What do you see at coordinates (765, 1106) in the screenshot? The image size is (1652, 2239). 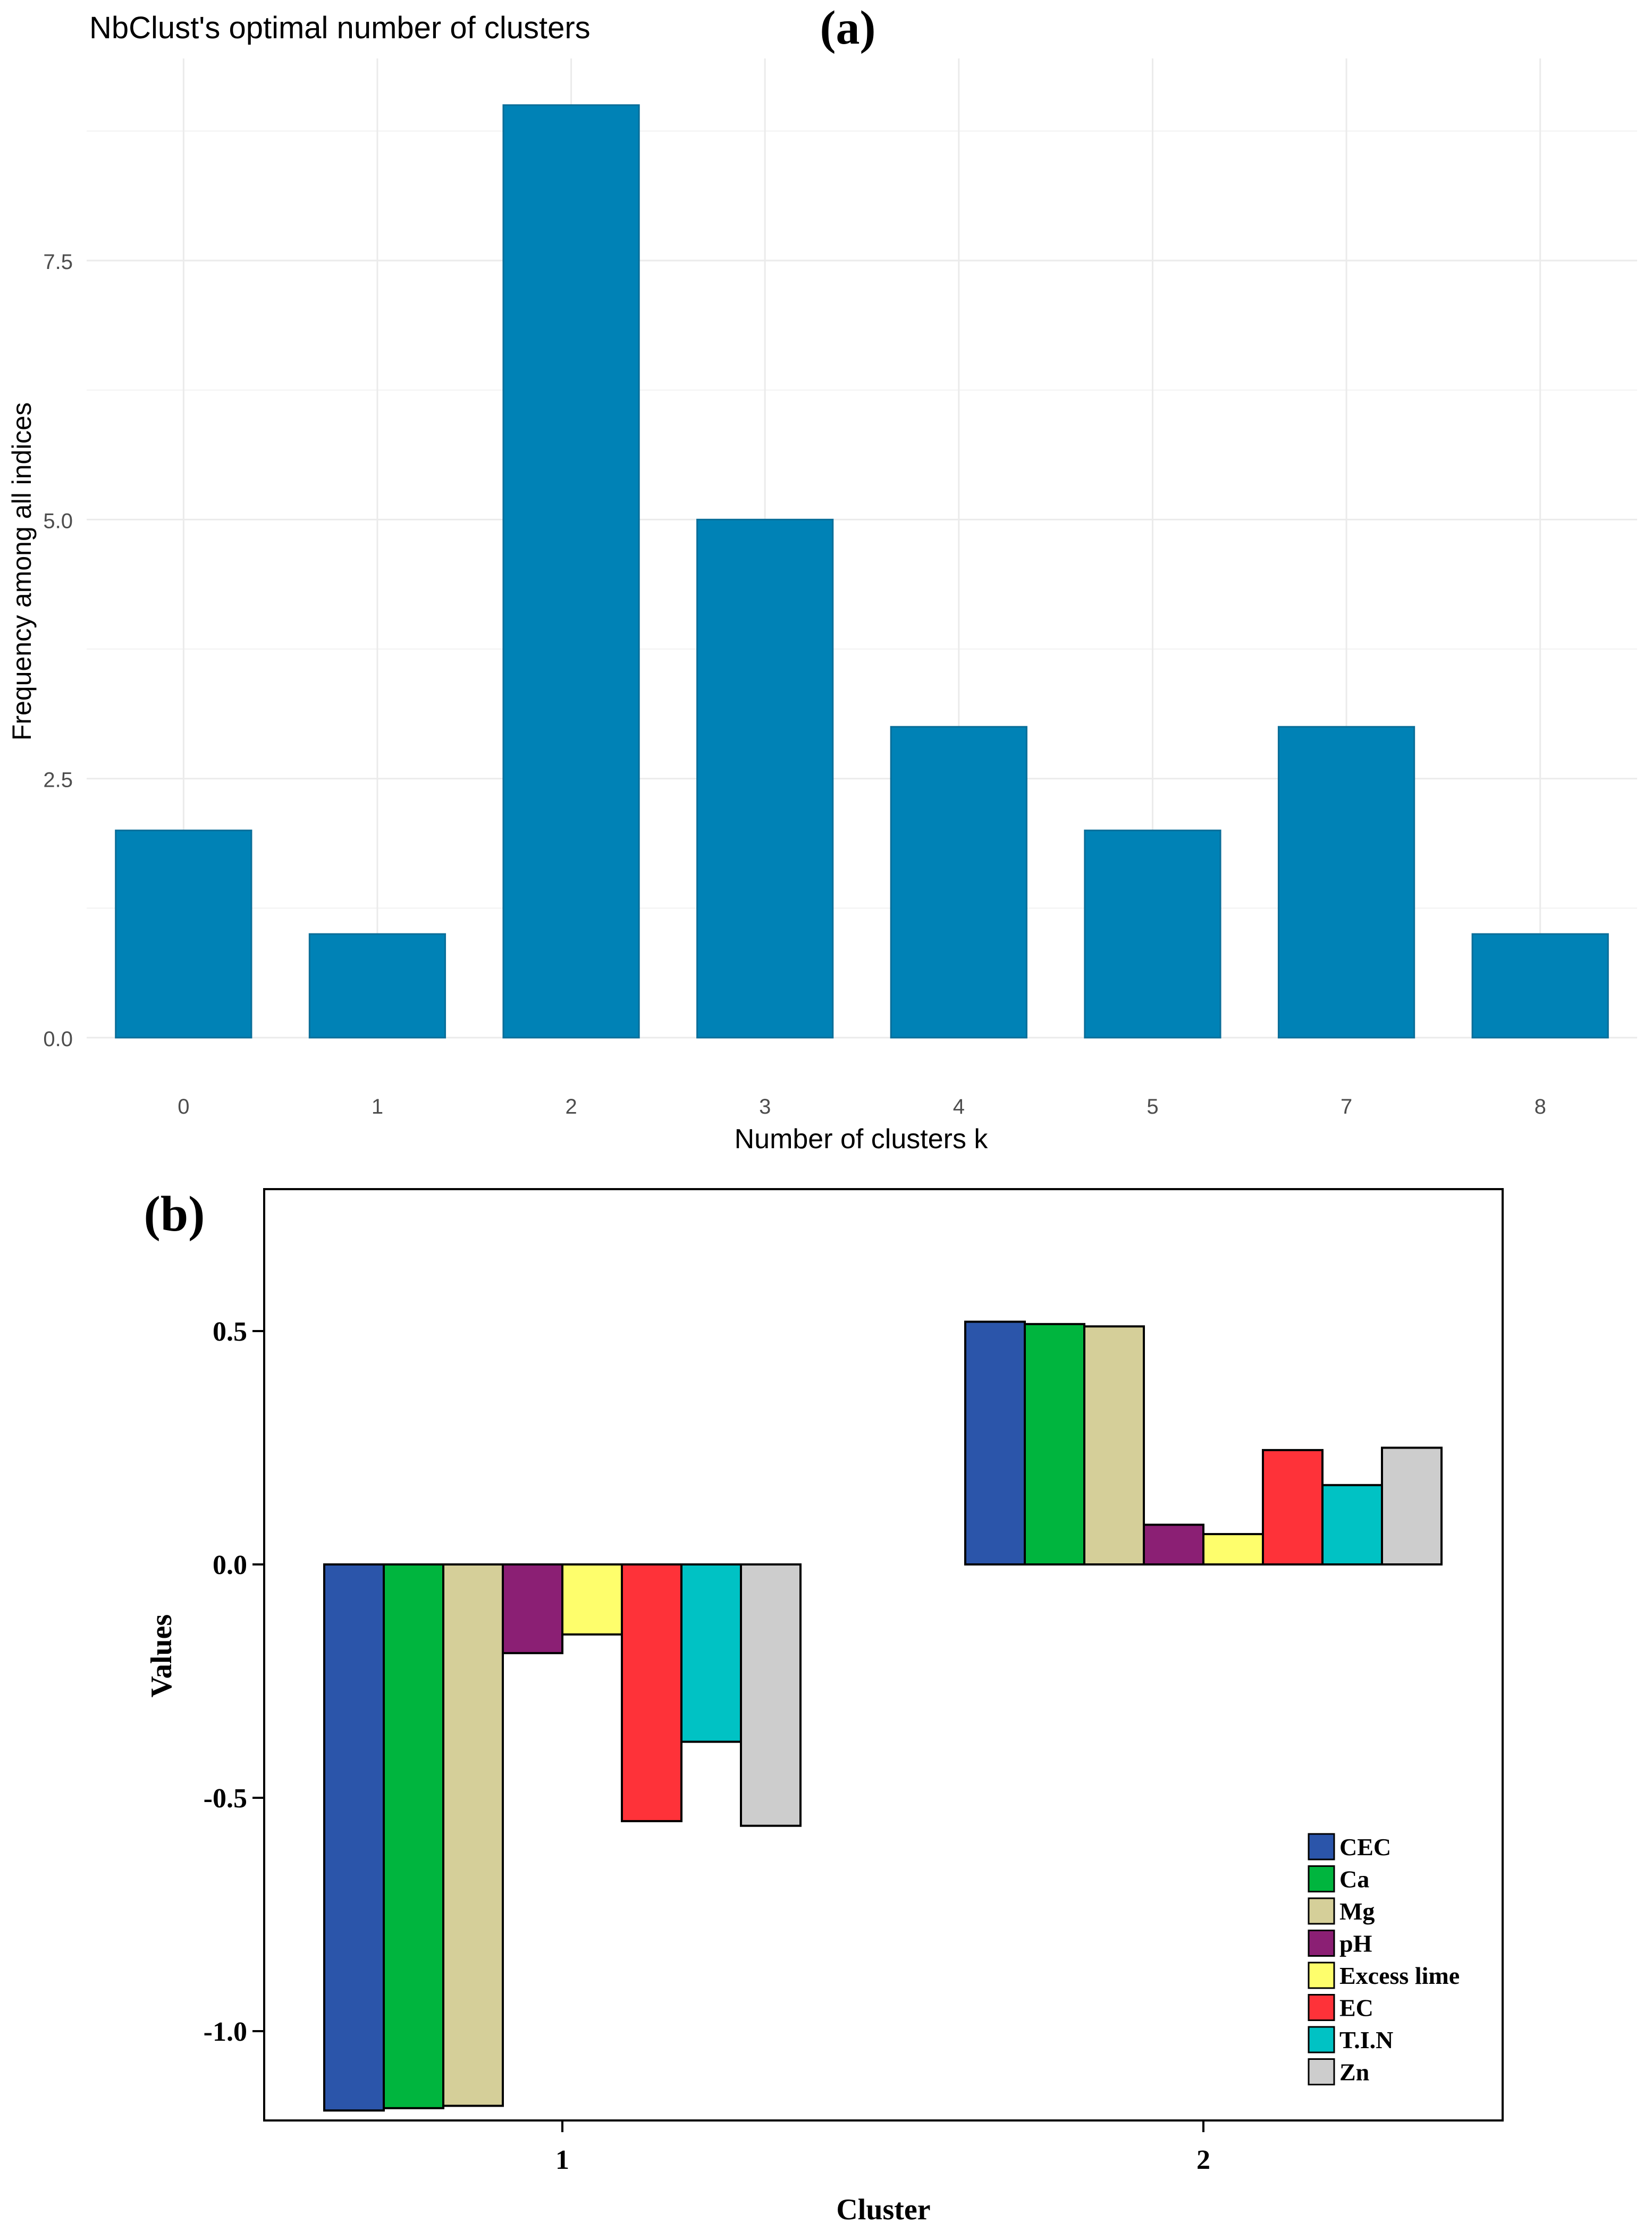 I see `panel-a-x-tick-label: 3` at bounding box center [765, 1106].